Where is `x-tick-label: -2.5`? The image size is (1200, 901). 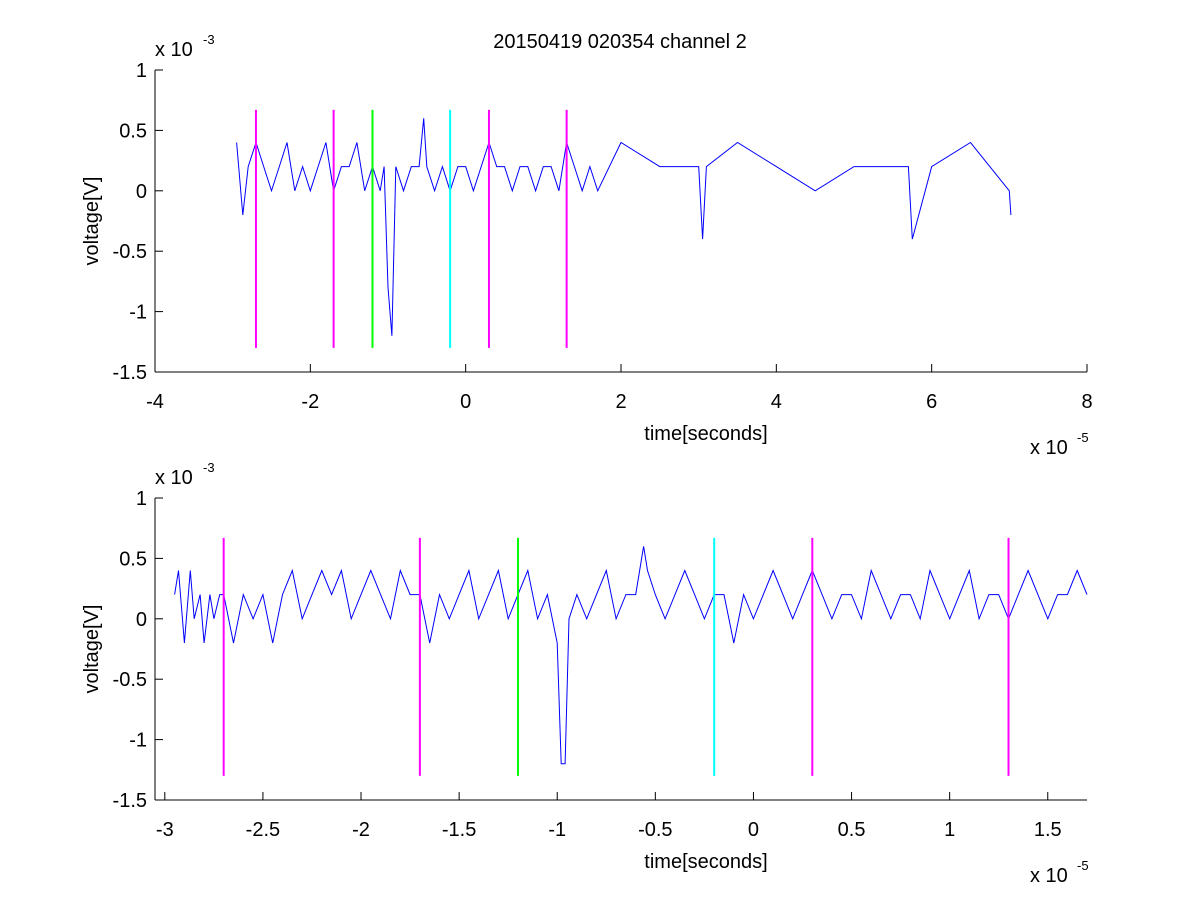 x-tick-label: -2.5 is located at coordinates (263, 830).